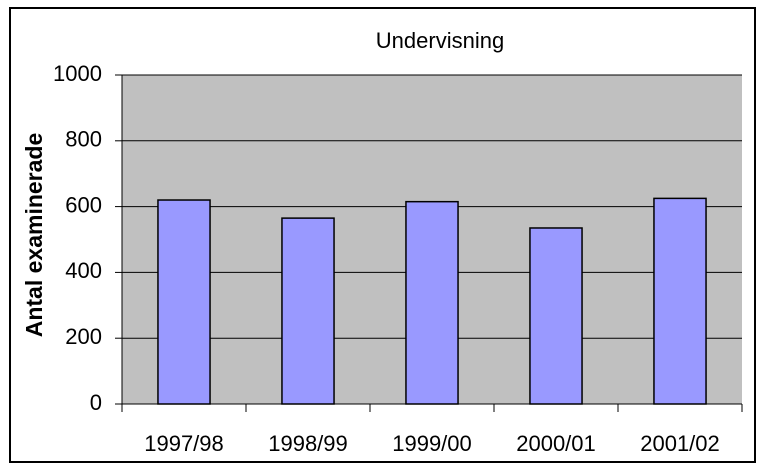 The image size is (764, 473). What do you see at coordinates (83, 204) in the screenshot?
I see `y-tick-label: 600` at bounding box center [83, 204].